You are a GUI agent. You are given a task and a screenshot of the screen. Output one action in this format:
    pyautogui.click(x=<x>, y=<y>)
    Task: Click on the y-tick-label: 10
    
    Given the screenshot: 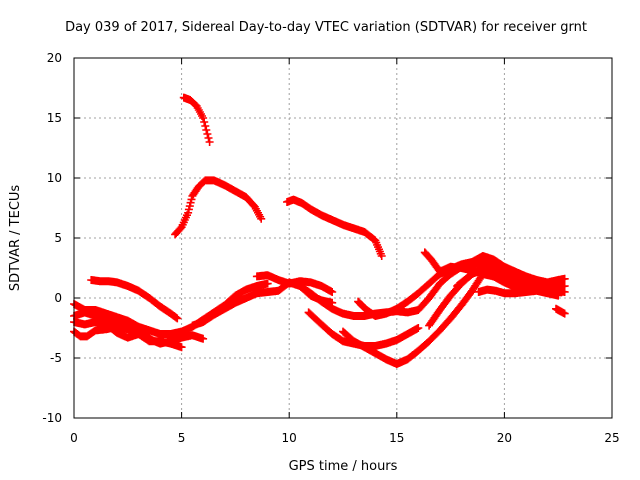 What is the action you would take?
    pyautogui.click(x=54, y=178)
    